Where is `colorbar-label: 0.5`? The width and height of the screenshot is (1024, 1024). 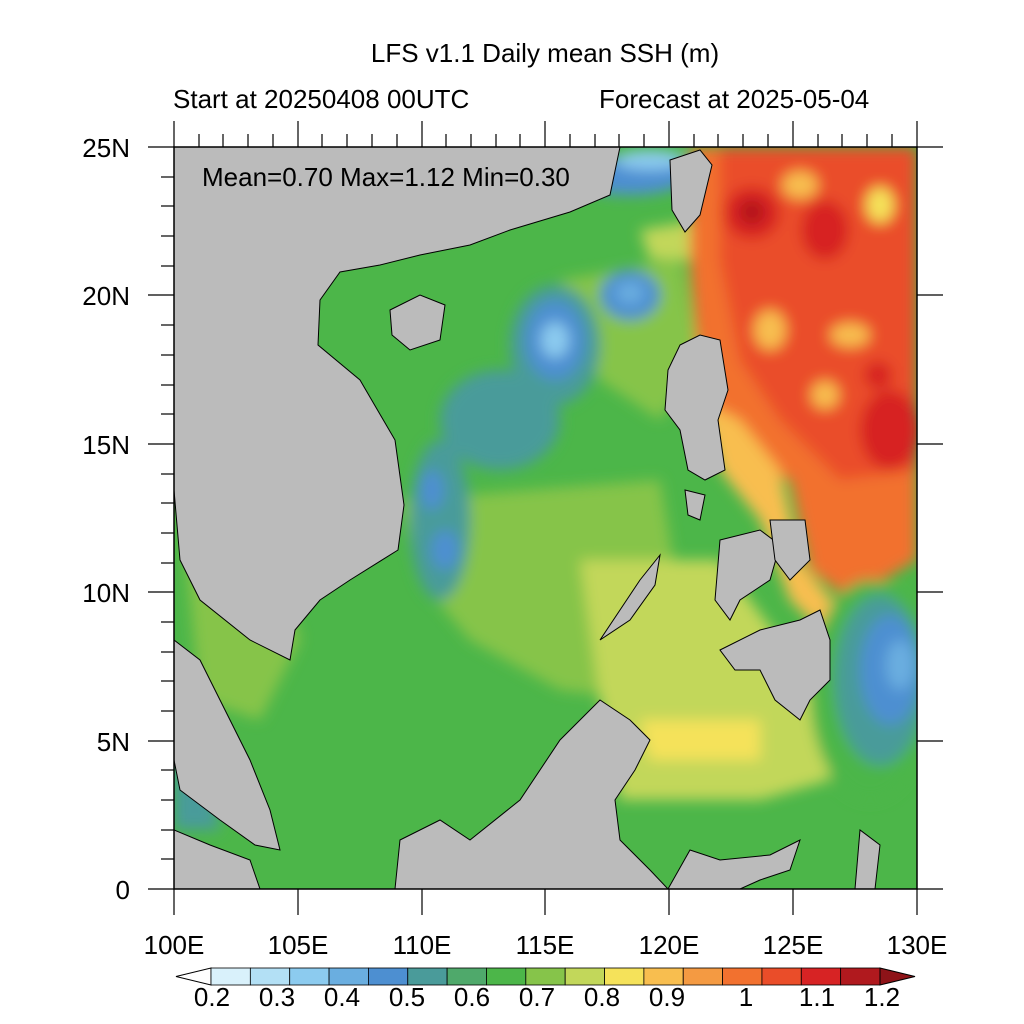 colorbar-label: 0.5 is located at coordinates (407, 997).